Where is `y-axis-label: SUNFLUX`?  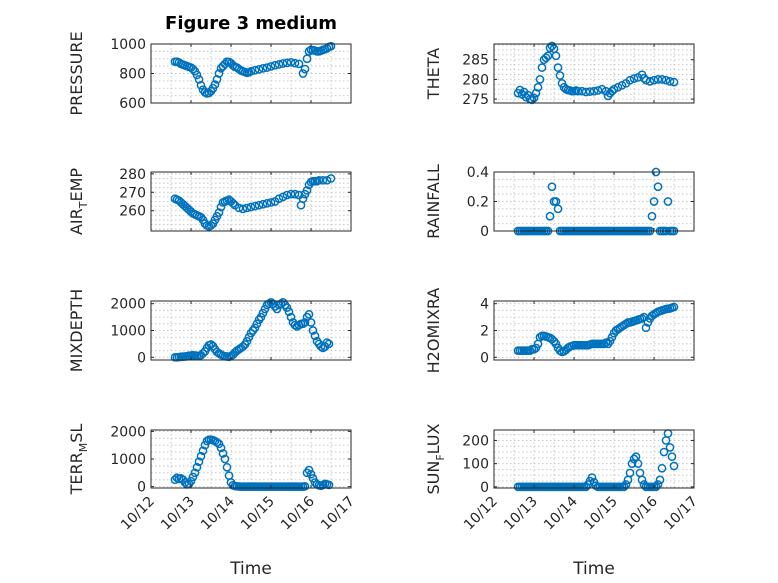
y-axis-label: SUNFLUX is located at coordinates (435, 458).